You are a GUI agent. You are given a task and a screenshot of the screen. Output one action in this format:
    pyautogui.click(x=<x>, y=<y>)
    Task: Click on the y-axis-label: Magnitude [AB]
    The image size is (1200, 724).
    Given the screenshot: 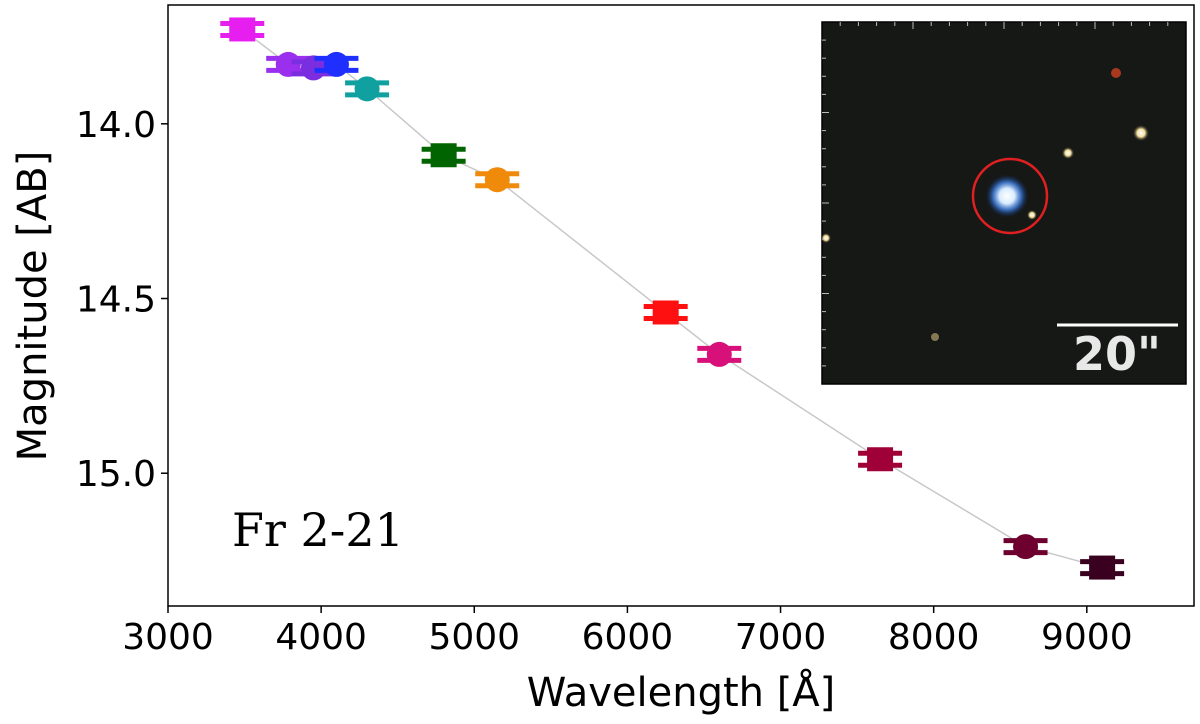 What is the action you would take?
    pyautogui.click(x=33, y=306)
    